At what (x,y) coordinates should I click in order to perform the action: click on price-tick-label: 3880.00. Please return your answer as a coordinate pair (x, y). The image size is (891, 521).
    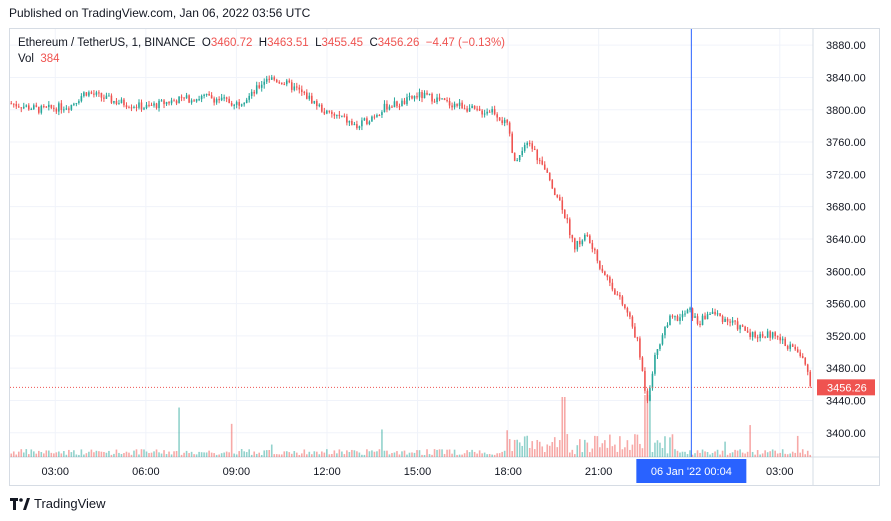
    Looking at the image, I should click on (846, 46).